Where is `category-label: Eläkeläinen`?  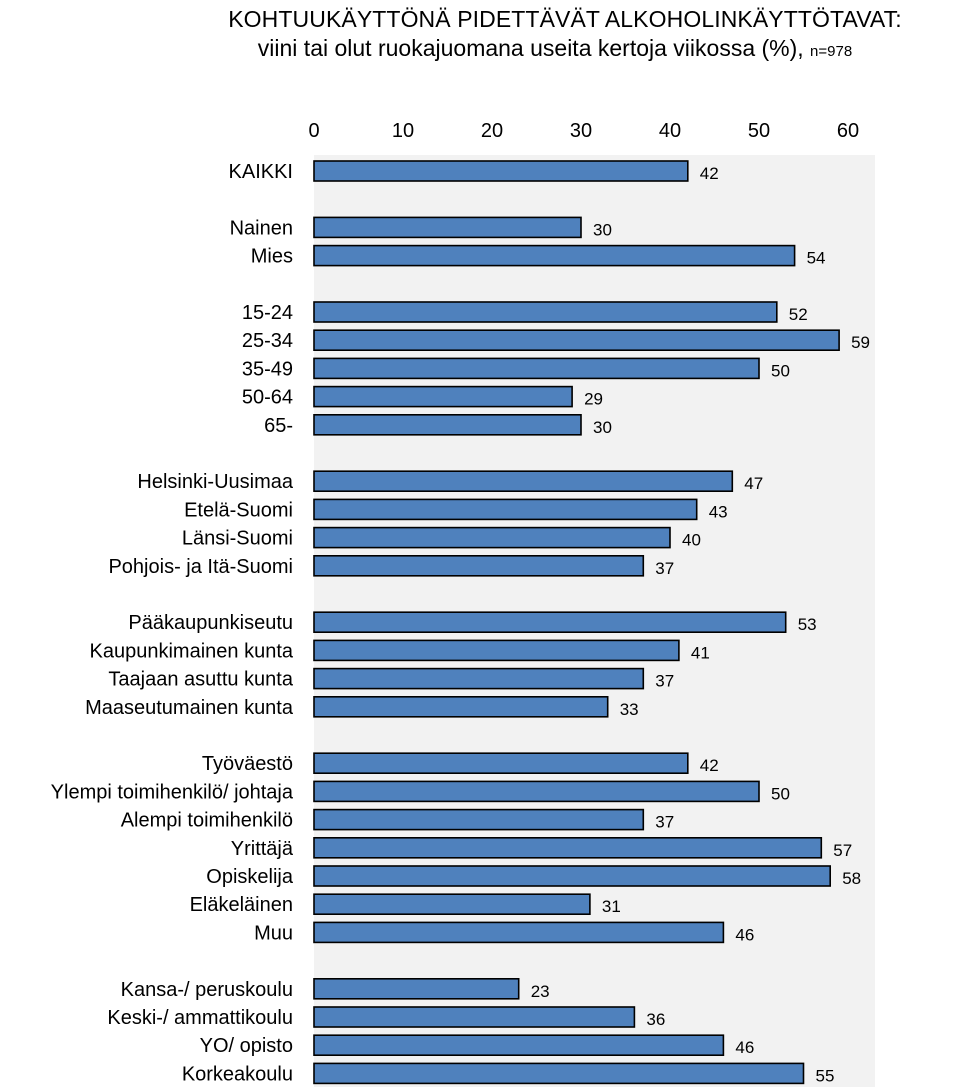
category-label: Eläkeläinen is located at coordinates (241, 905).